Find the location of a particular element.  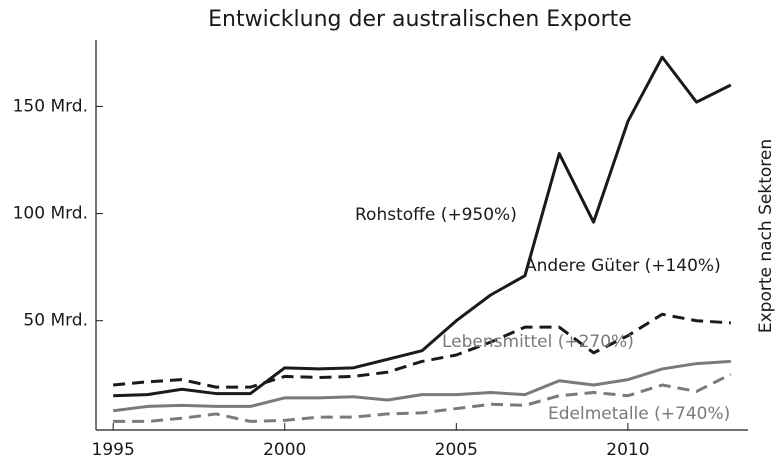

x-tick-label: 2005 is located at coordinates (456, 450).